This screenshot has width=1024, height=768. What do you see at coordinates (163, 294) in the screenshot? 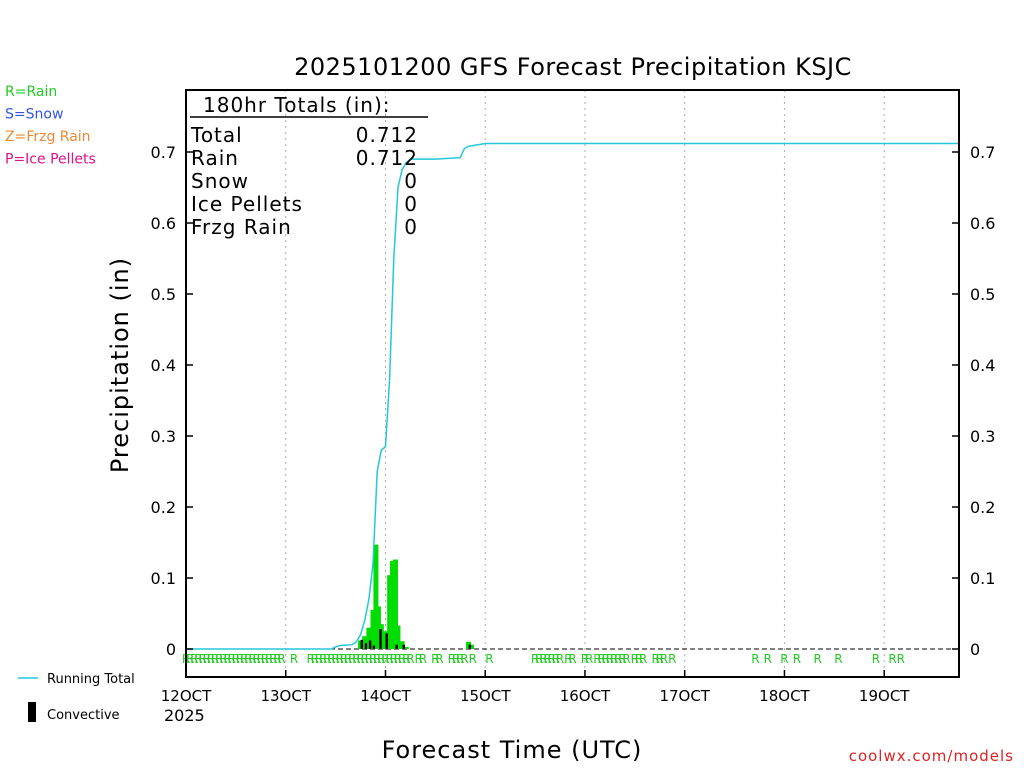
I see `y-tick-label-left: 0.5` at bounding box center [163, 294].